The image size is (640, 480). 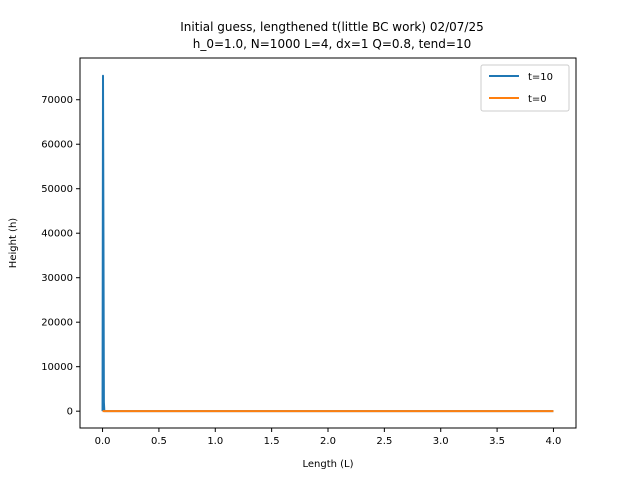 I want to click on legend-box, so click(x=525, y=88).